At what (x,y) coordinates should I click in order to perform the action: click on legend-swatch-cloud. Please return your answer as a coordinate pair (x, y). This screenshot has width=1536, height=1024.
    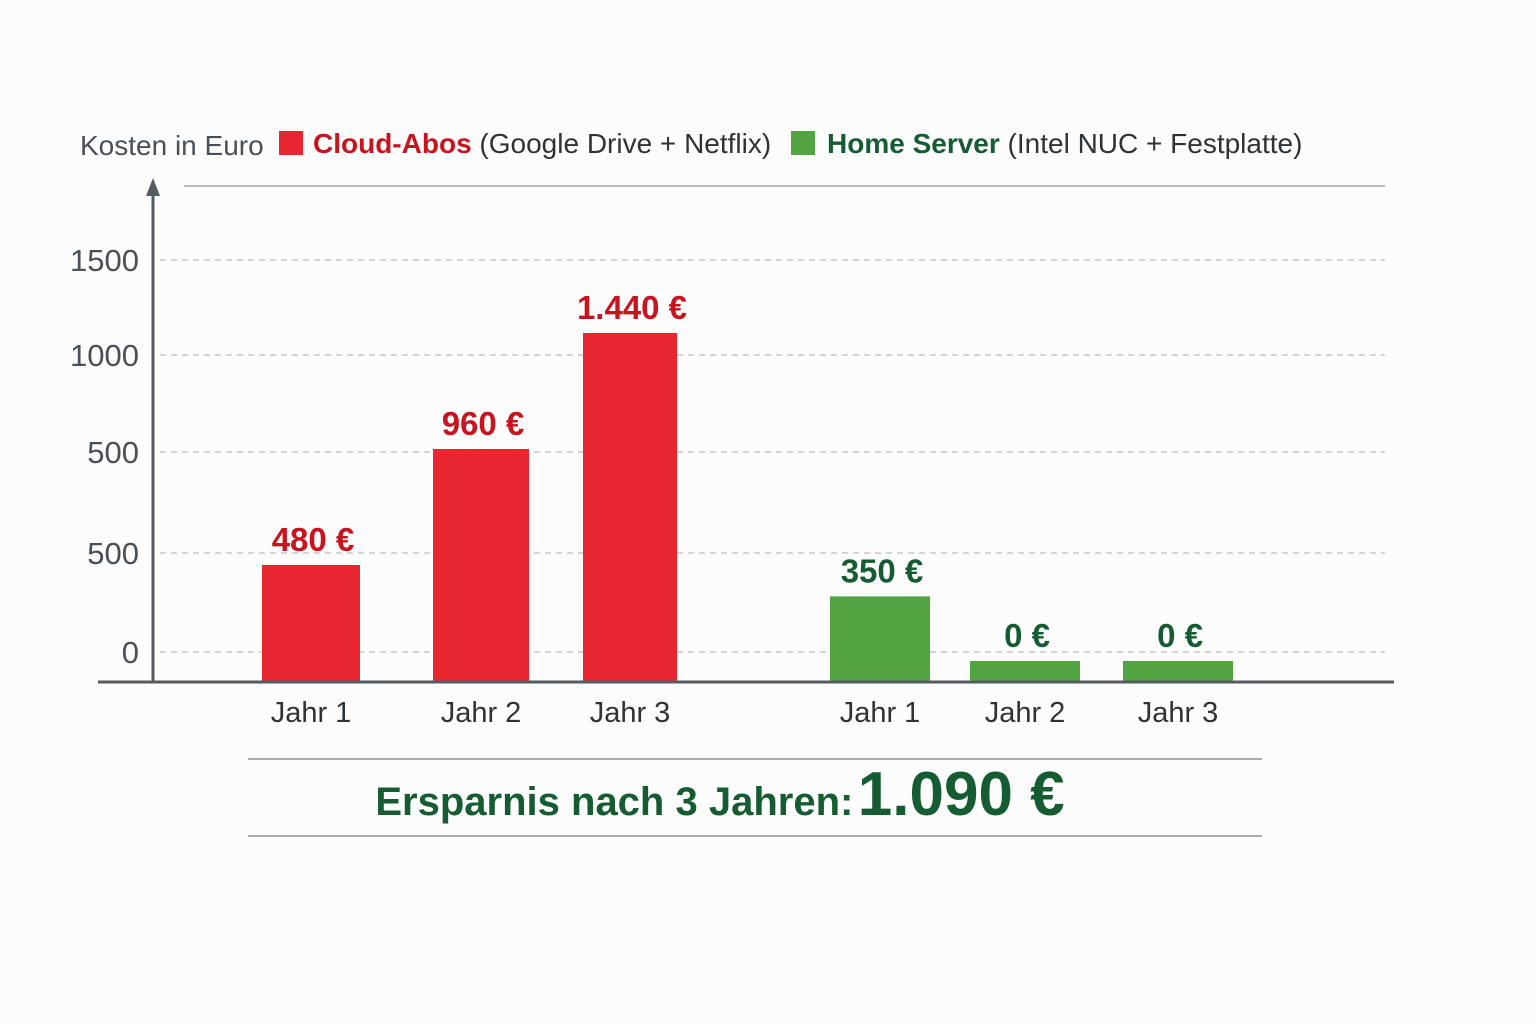
    Looking at the image, I should click on (291, 143).